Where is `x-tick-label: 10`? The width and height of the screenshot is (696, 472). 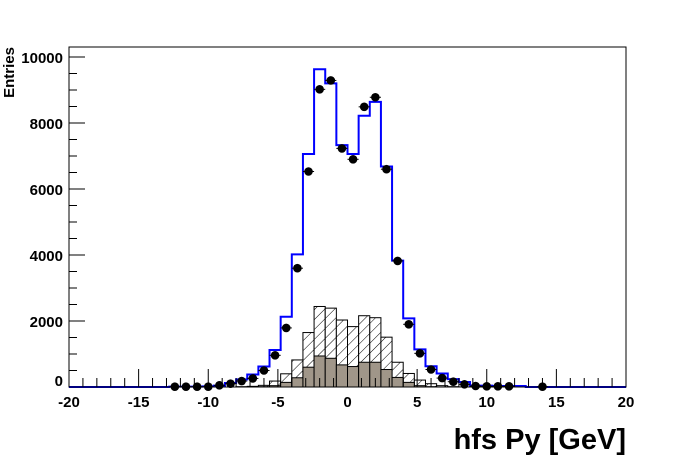
x-tick-label: 10 is located at coordinates (486, 402).